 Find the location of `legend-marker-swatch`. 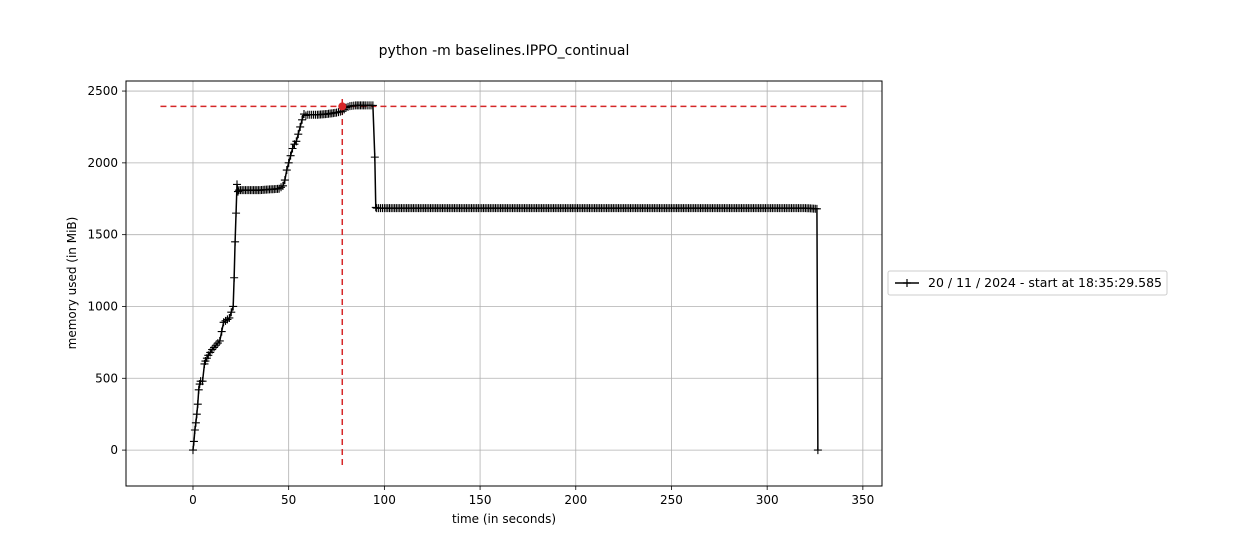

legend-marker-swatch is located at coordinates (907, 283).